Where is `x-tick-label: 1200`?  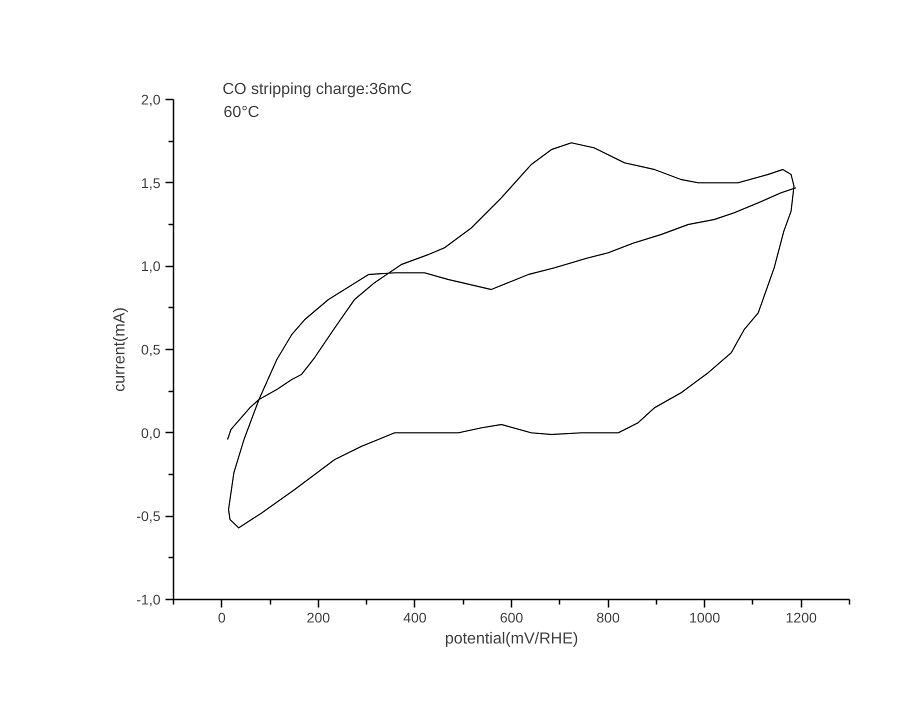 x-tick-label: 1200 is located at coordinates (801, 618).